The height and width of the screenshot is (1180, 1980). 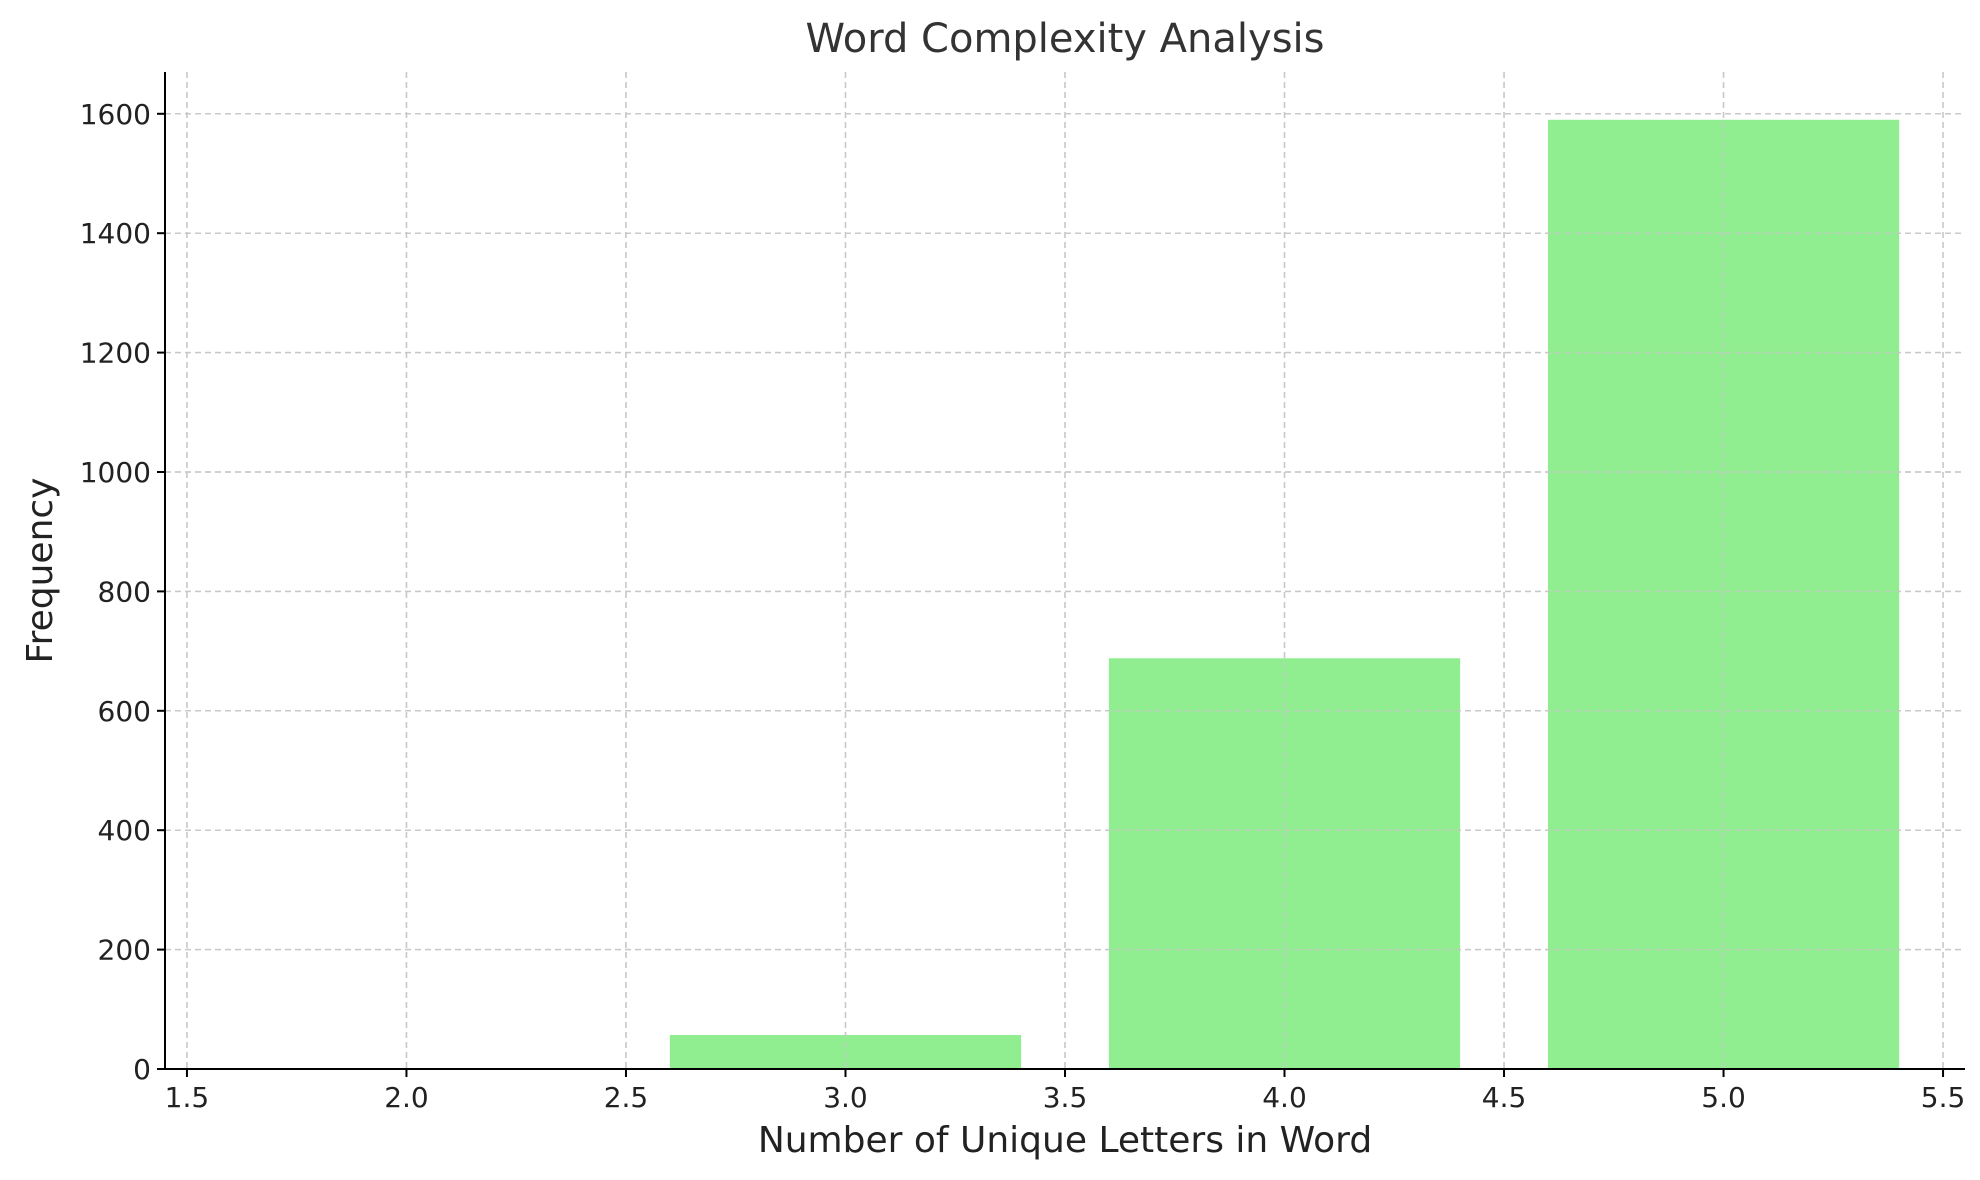 What do you see at coordinates (124, 591) in the screenshot?
I see `y-tick-label-4: 800` at bounding box center [124, 591].